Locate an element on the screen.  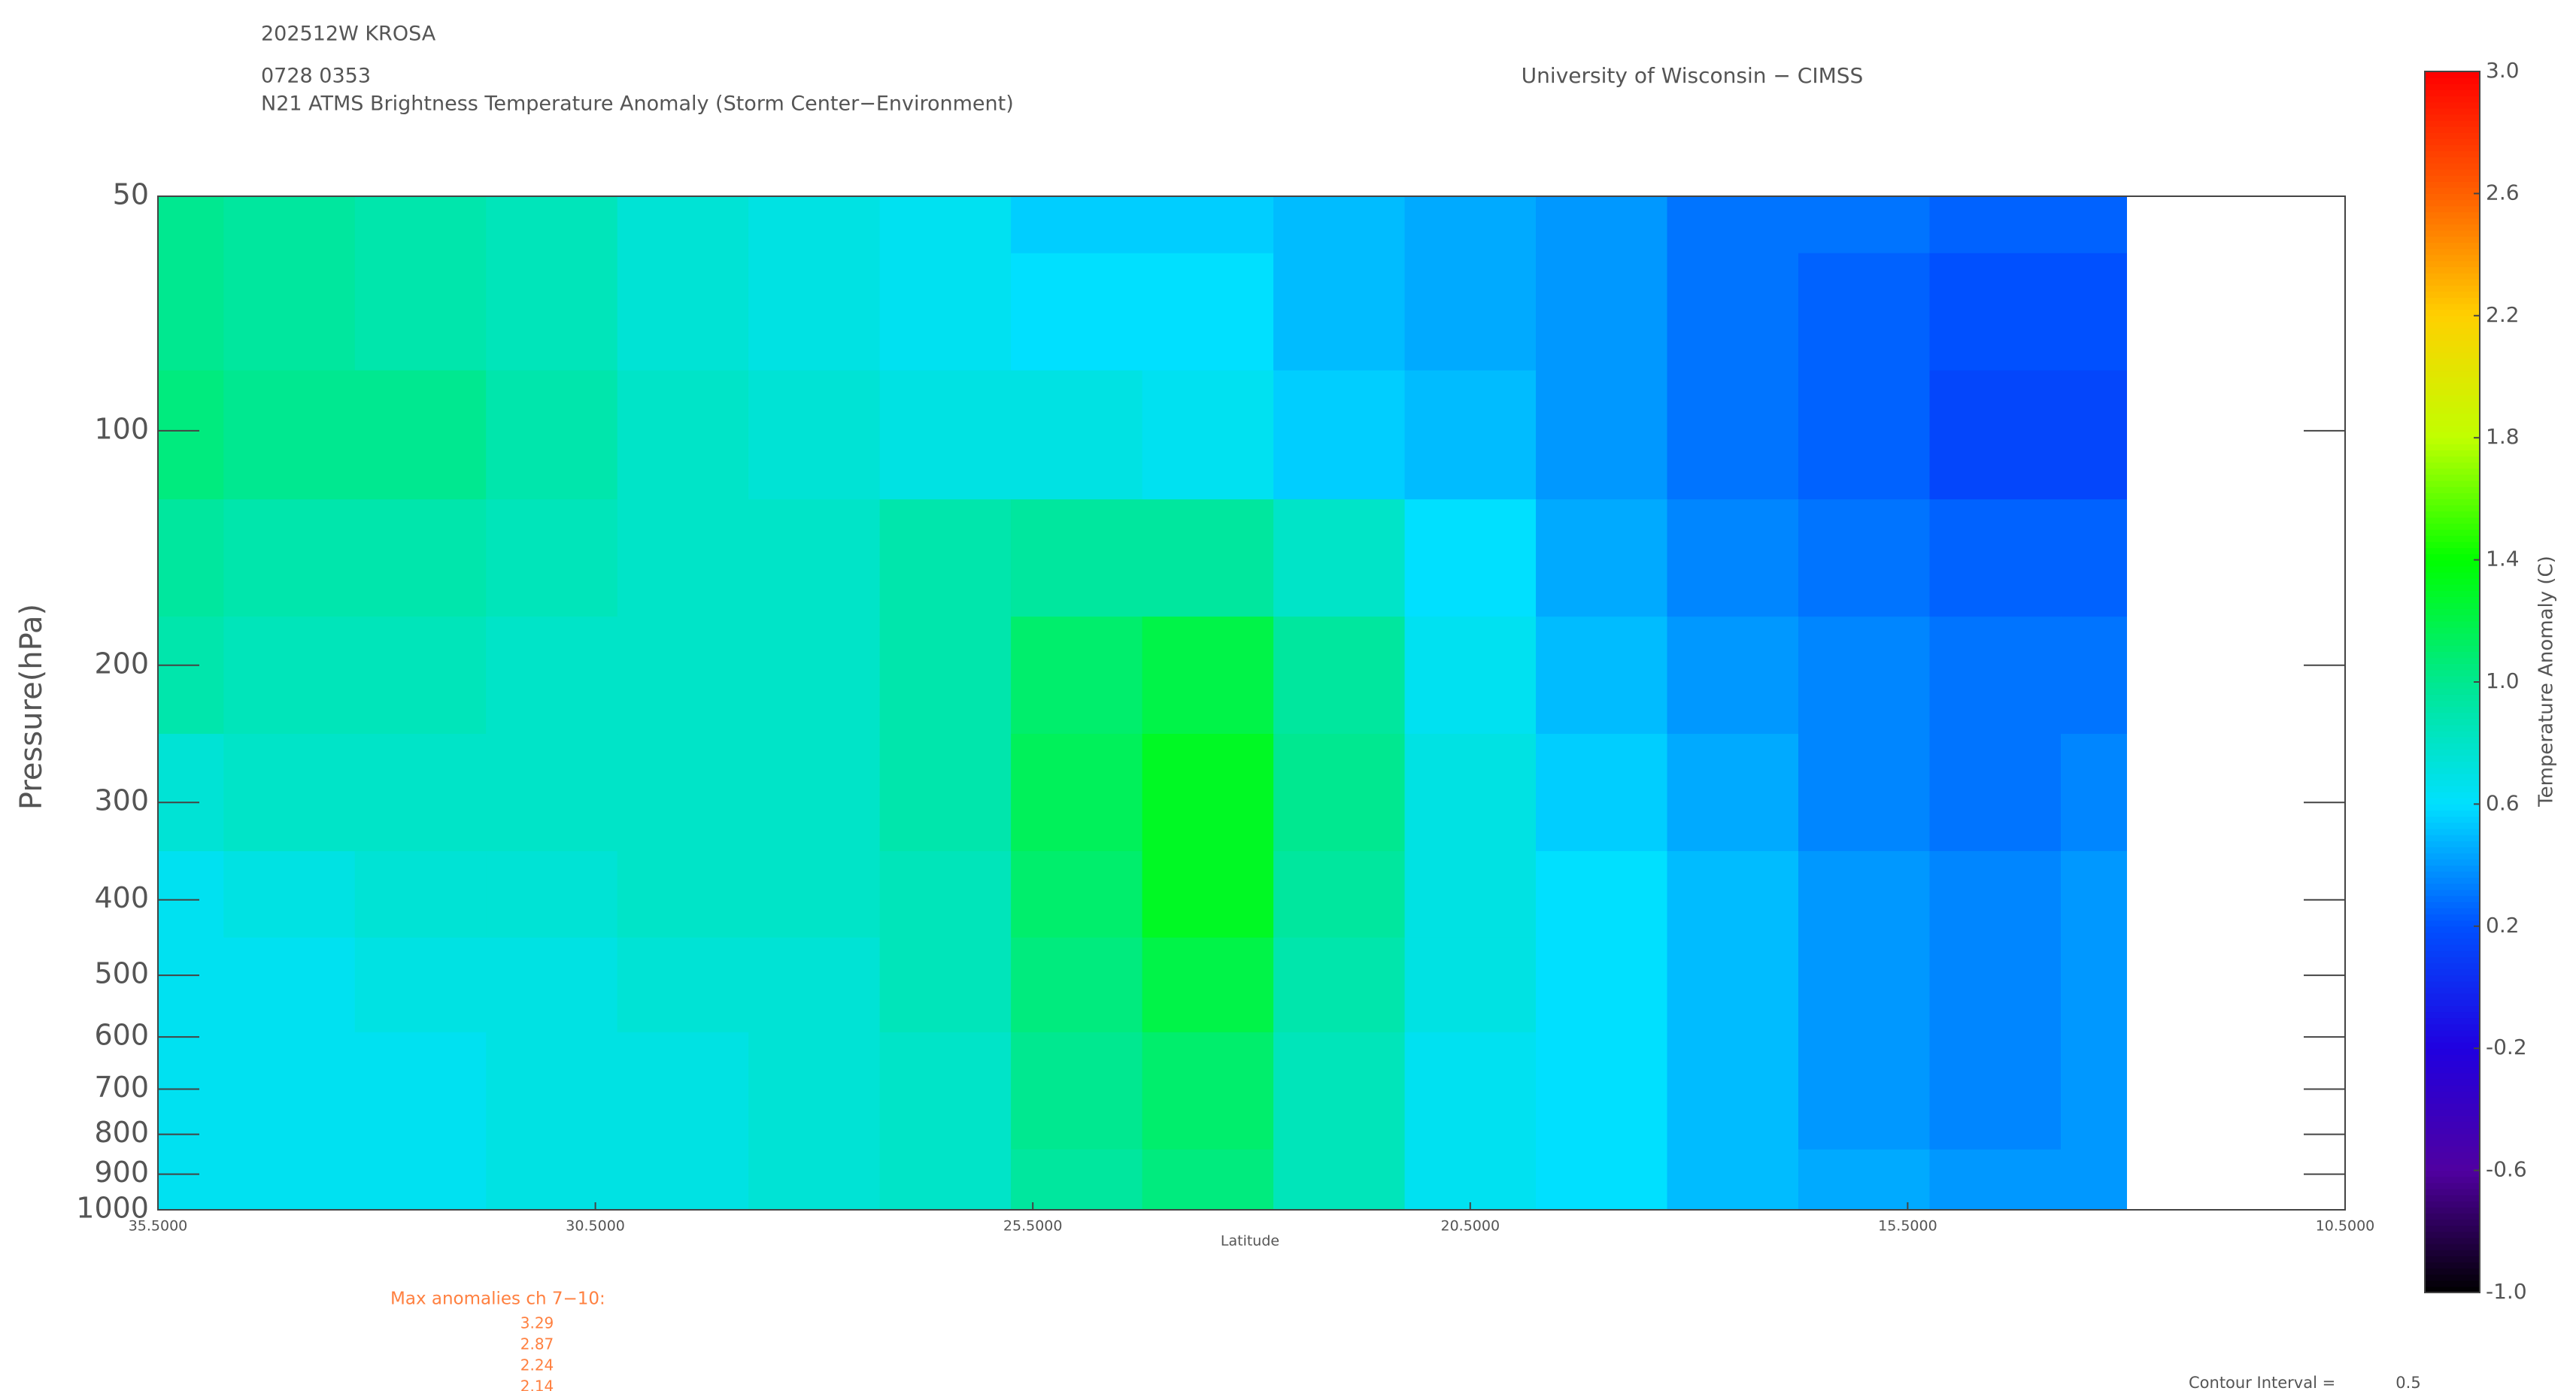
y-tick-label: 200 is located at coordinates (121, 663).